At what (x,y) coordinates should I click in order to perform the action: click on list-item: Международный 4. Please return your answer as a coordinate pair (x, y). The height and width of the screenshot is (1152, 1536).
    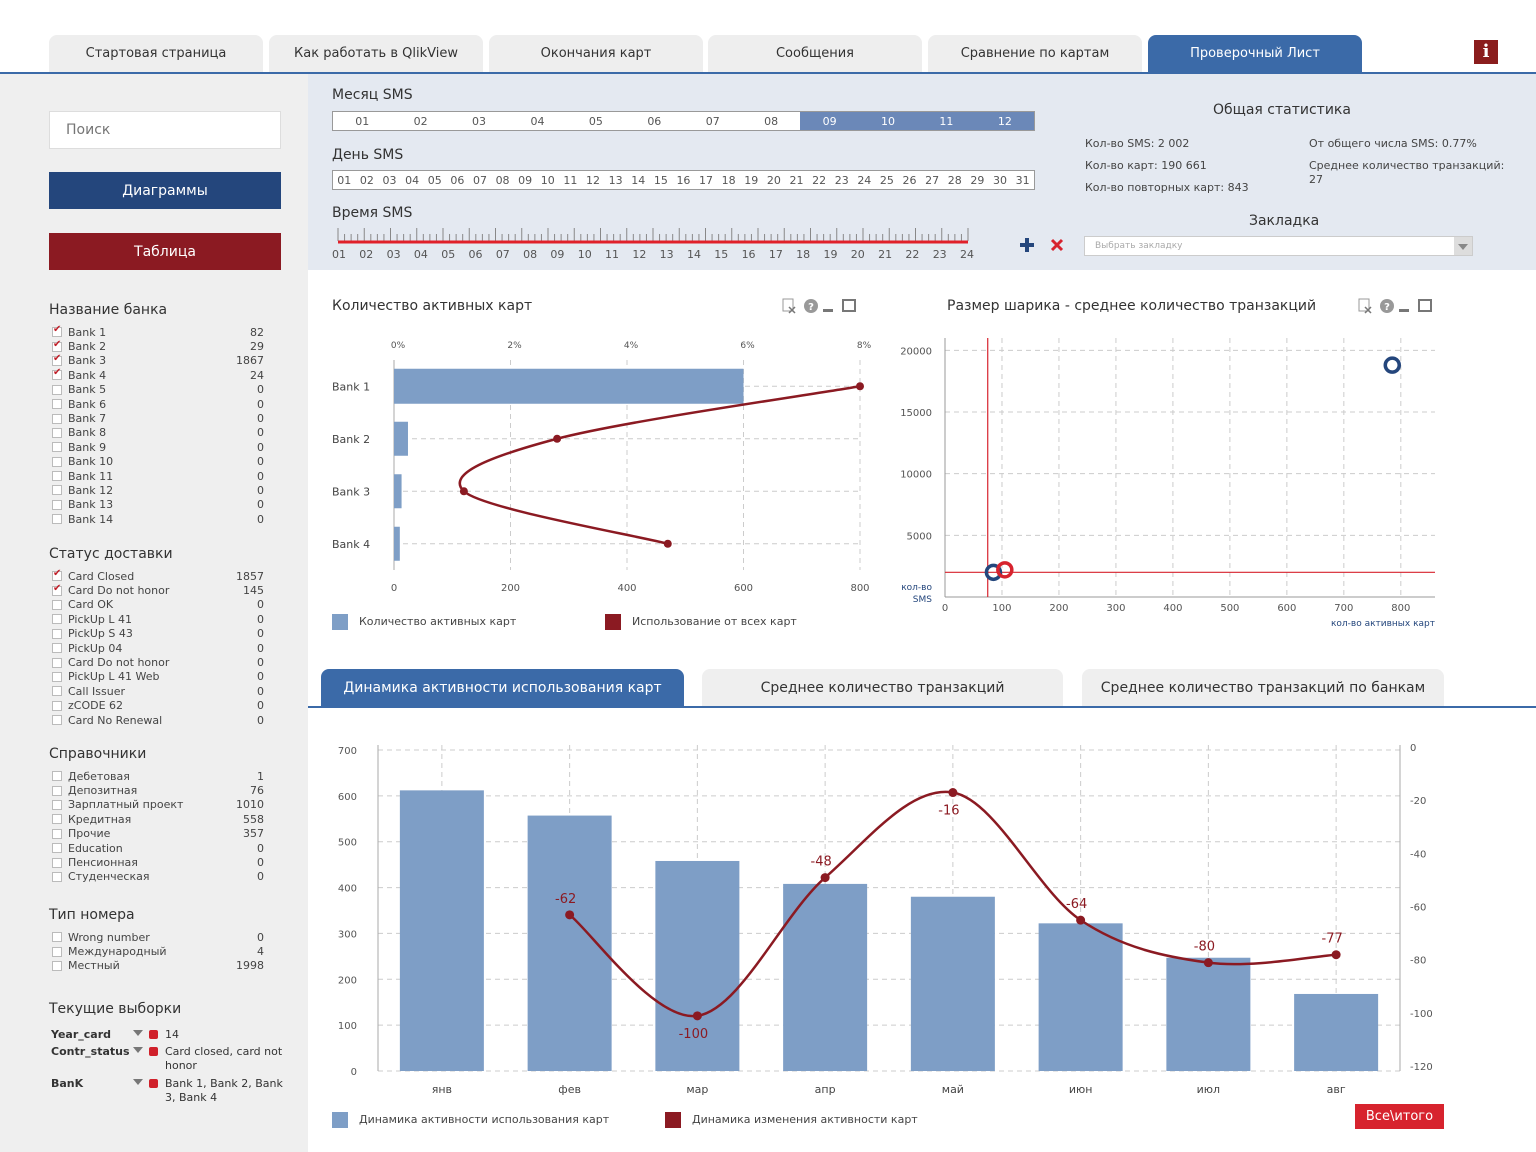
    Looking at the image, I should click on (158, 951).